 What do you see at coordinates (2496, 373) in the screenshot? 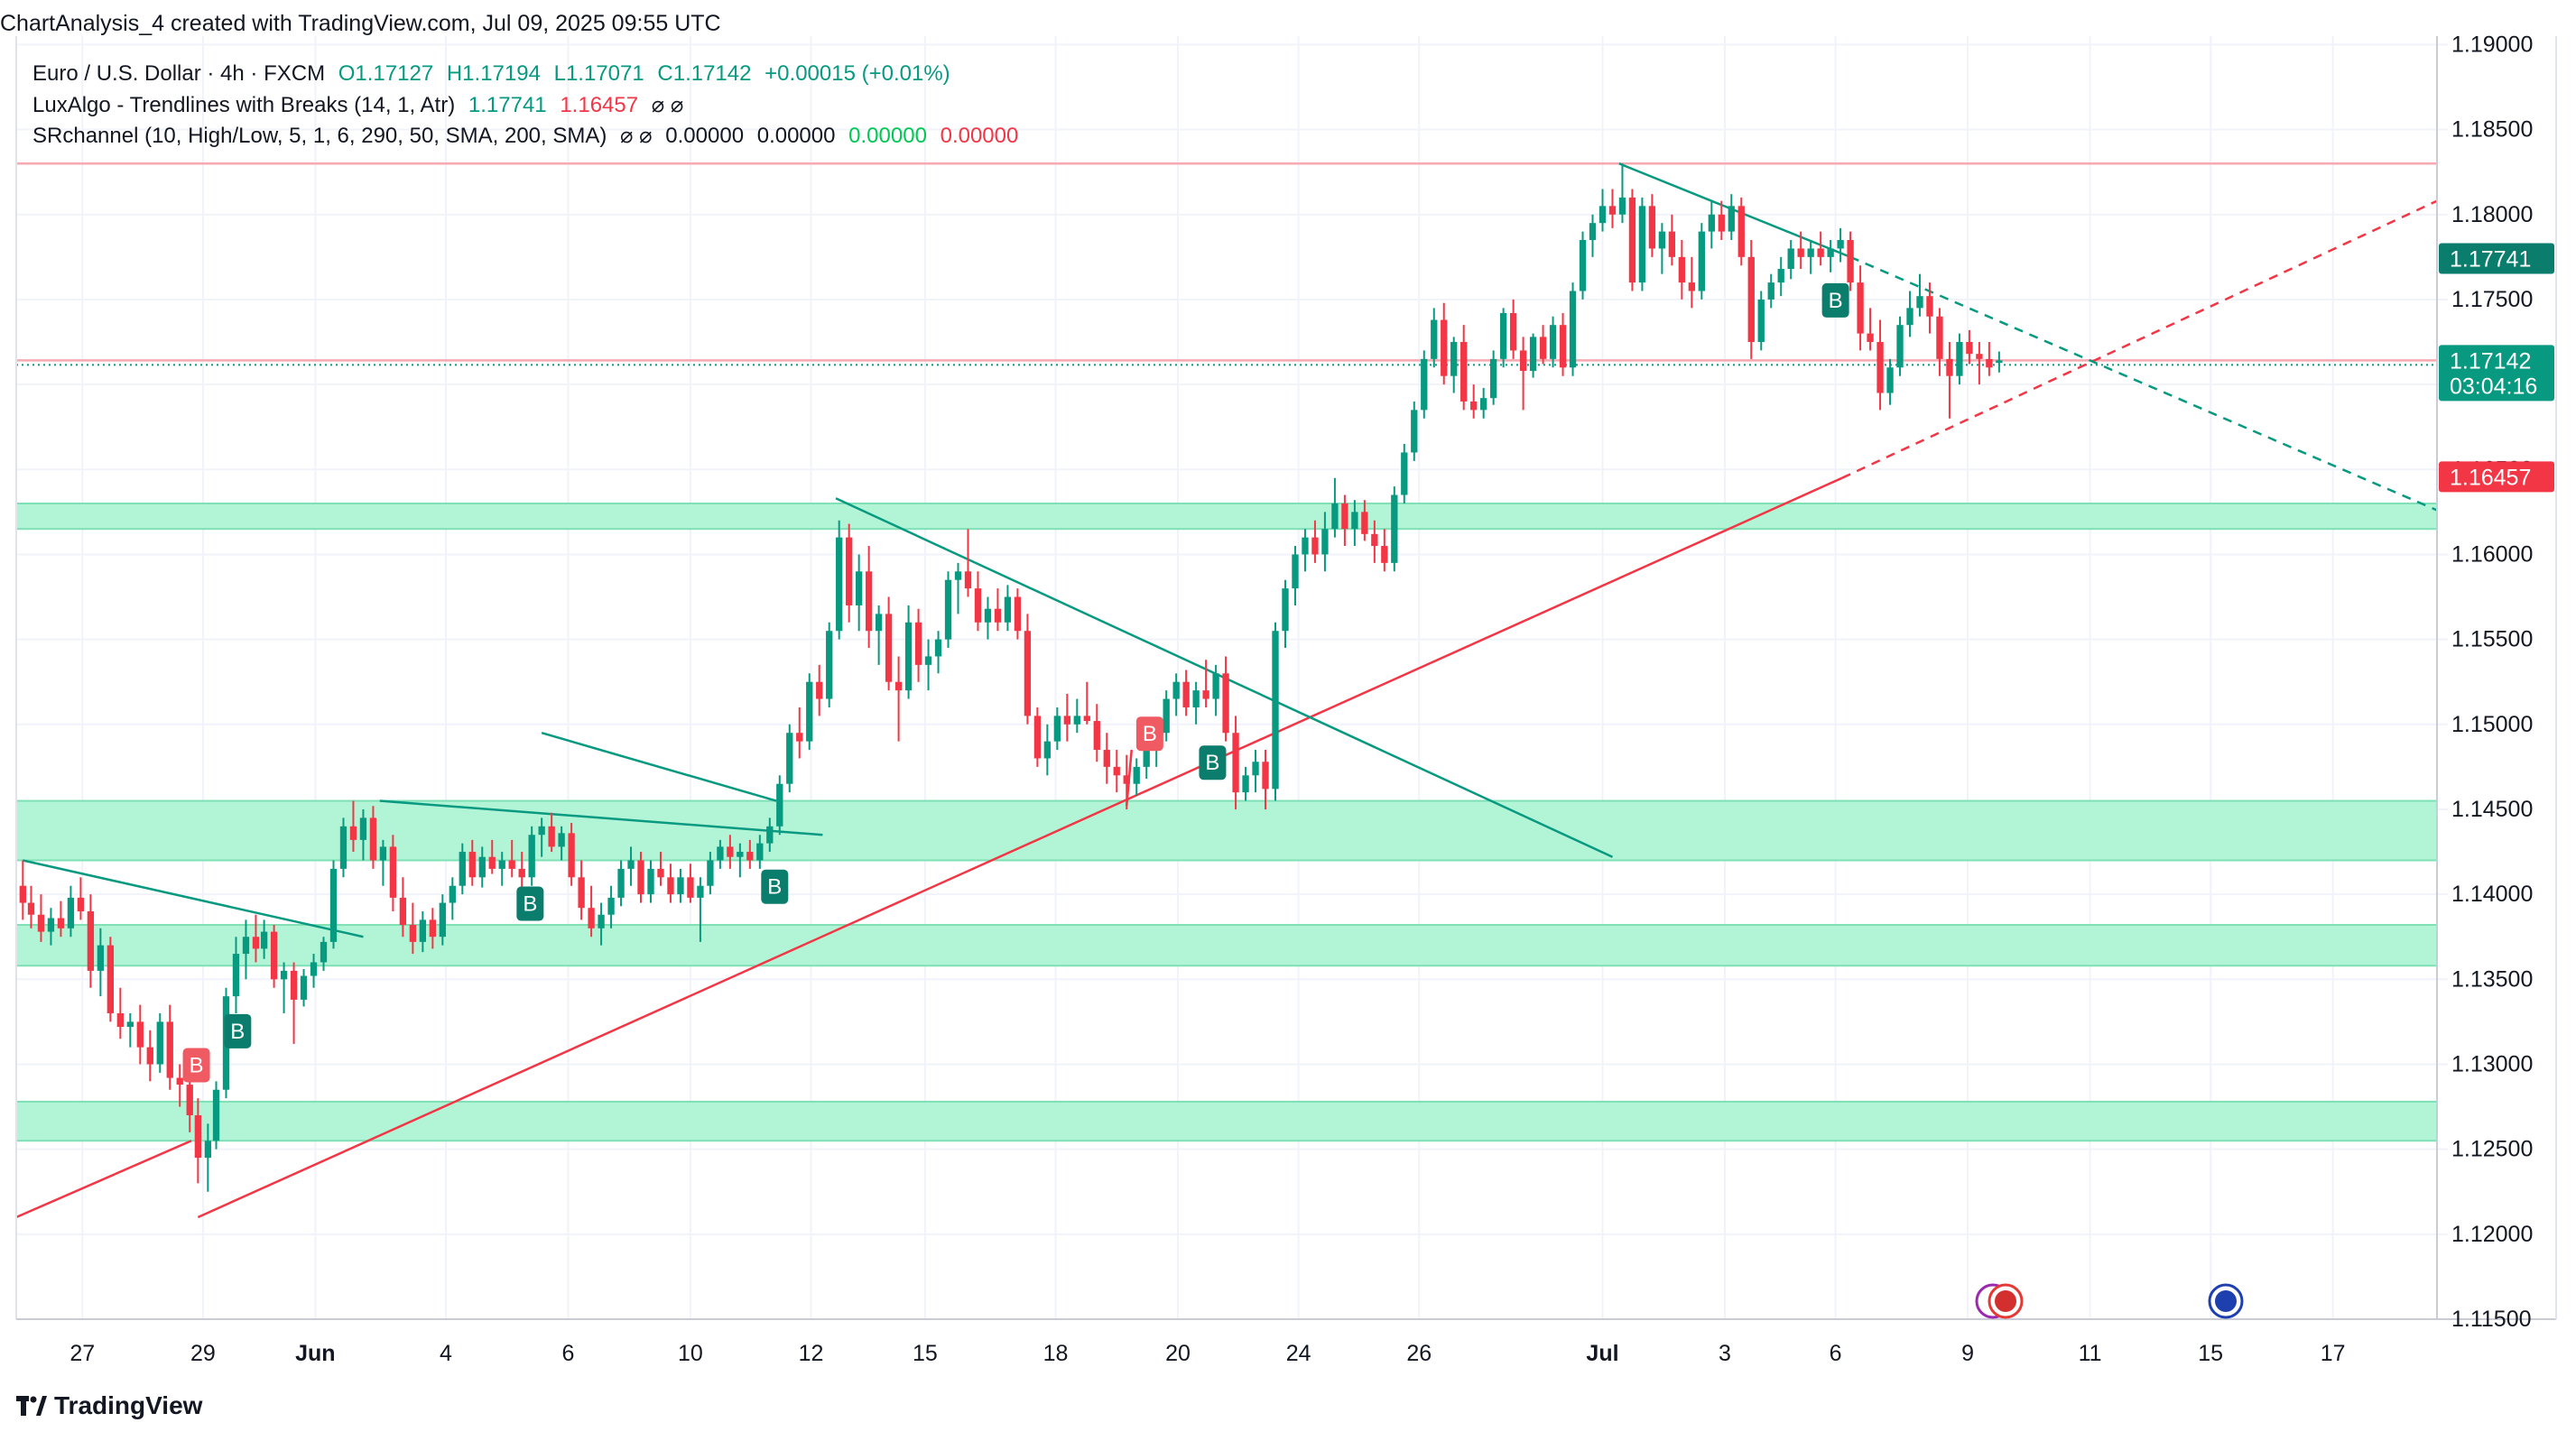
I see `current-price-label-bg` at bounding box center [2496, 373].